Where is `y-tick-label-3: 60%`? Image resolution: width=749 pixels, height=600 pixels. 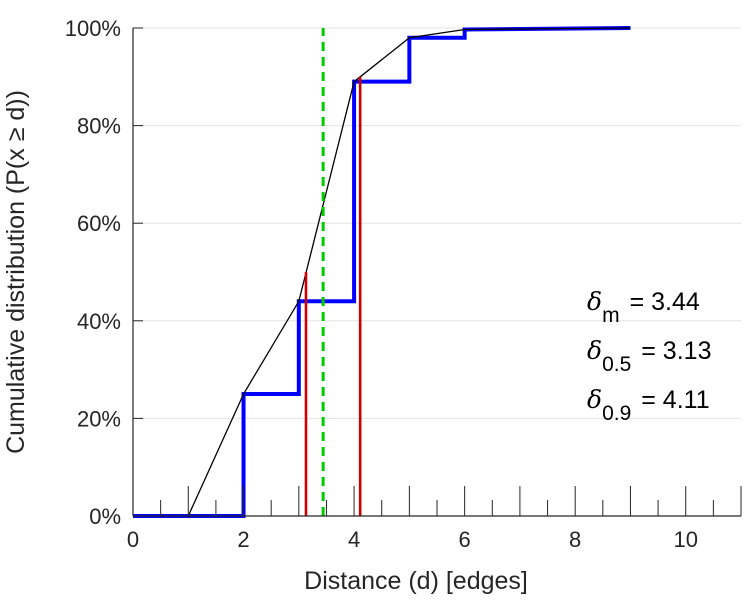
y-tick-label-3: 60% is located at coordinates (99, 223).